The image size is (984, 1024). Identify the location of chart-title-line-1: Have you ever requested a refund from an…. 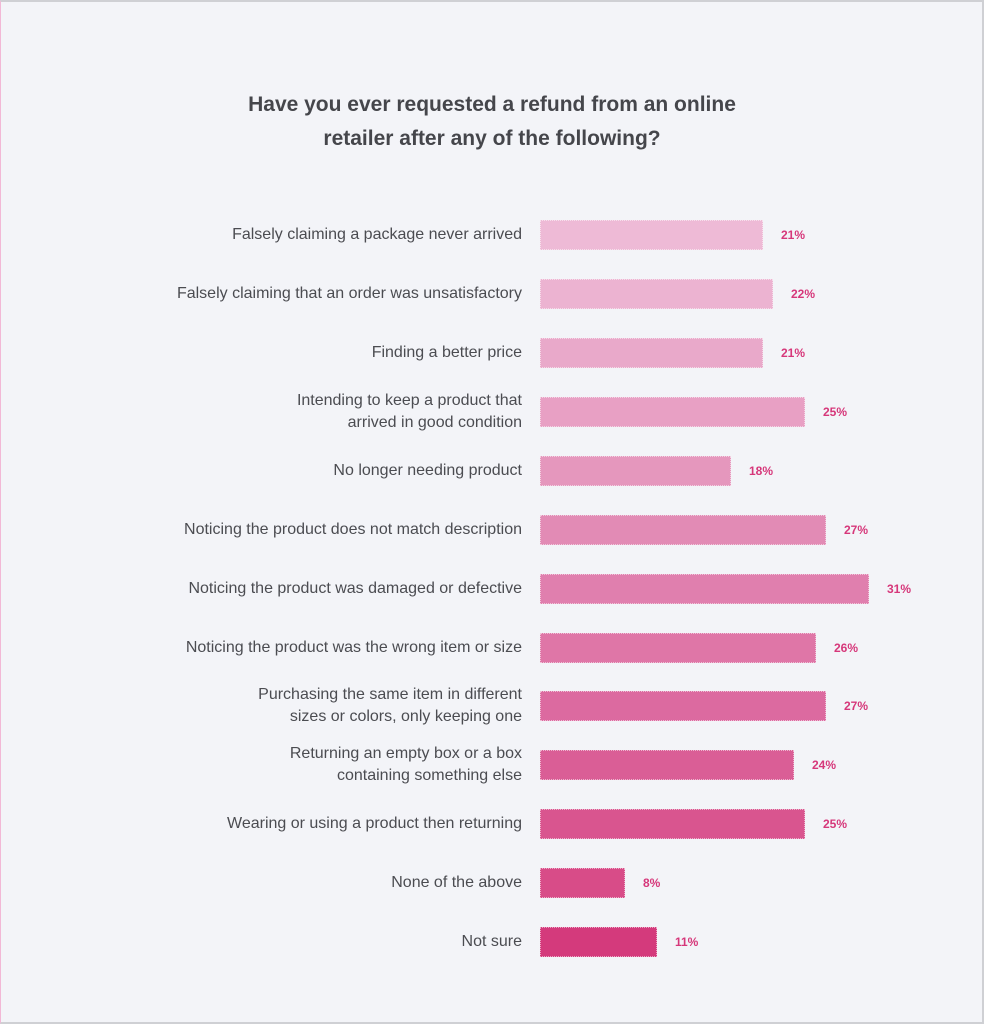
(492, 104).